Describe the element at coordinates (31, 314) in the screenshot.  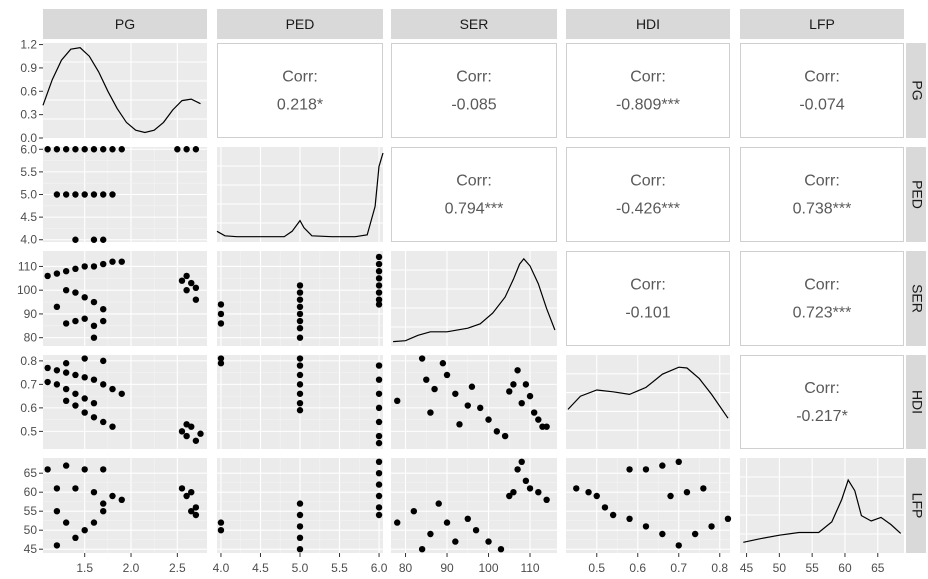
I see `y-tick-label-ser: 90` at that location.